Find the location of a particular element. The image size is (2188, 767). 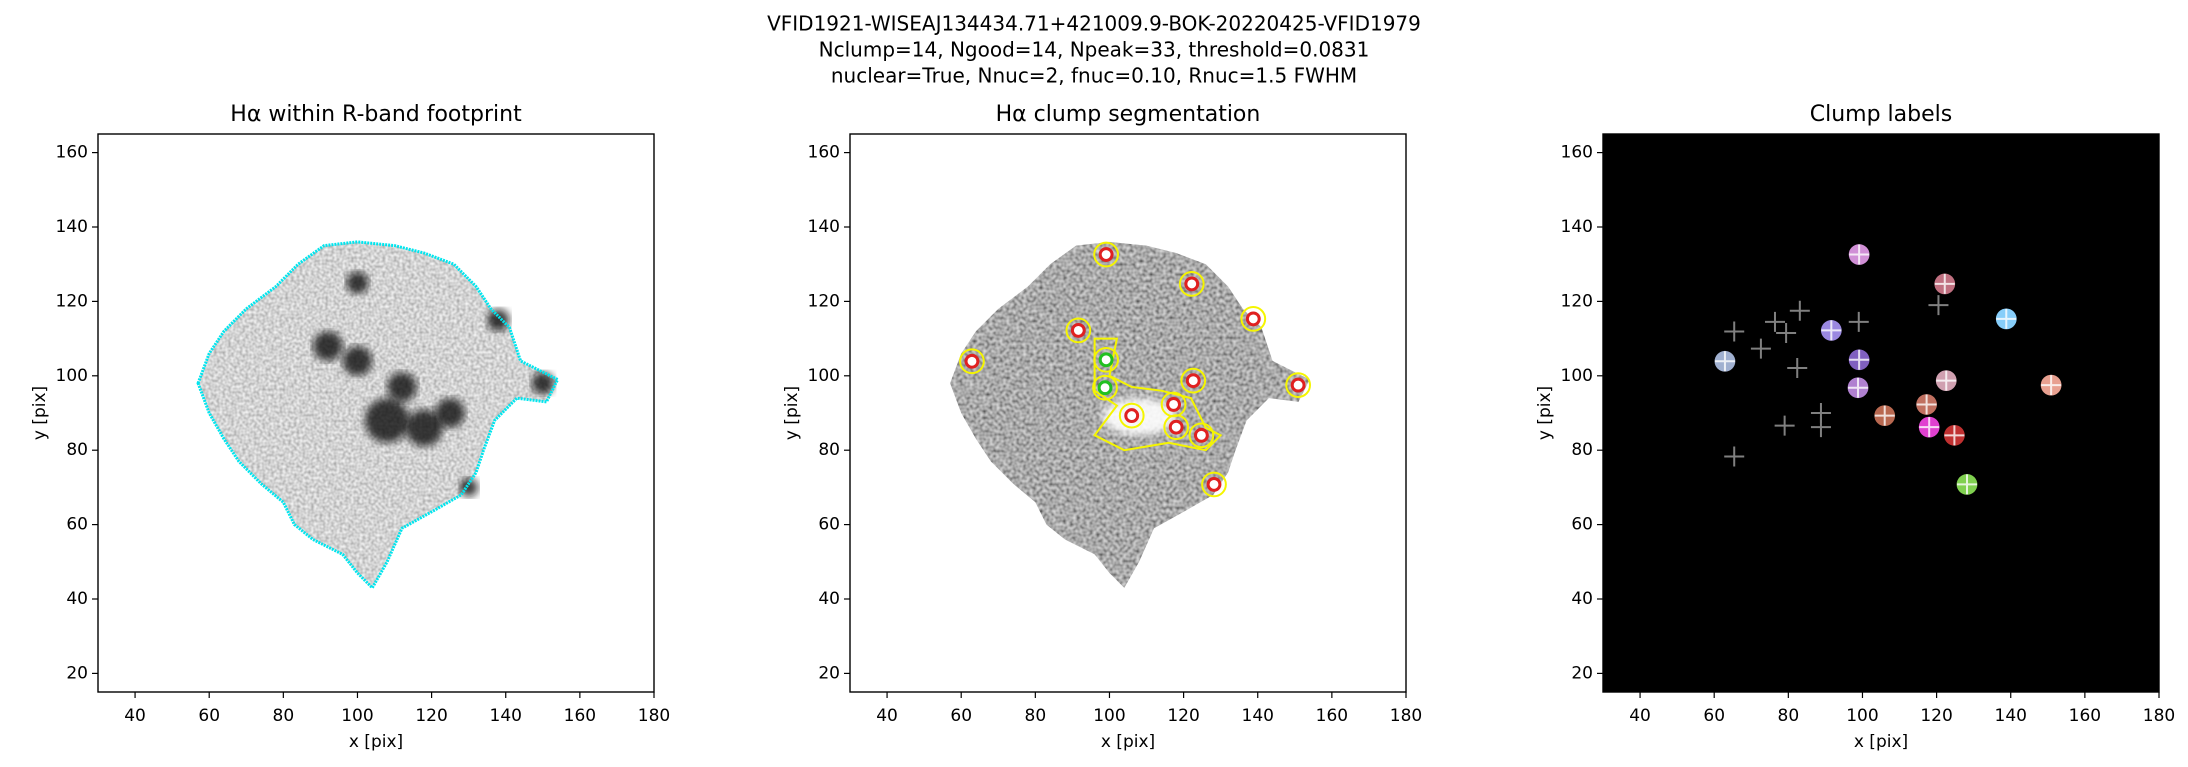

axes-title: Hα within R-band footprint is located at coordinates (376, 114).